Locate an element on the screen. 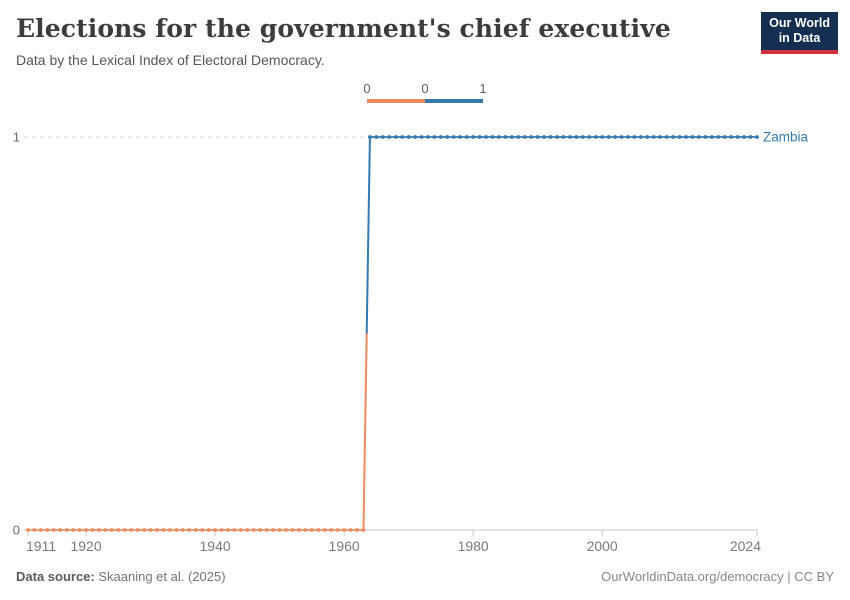 The image size is (850, 600). x-axis-tick-label: 1920 is located at coordinates (85, 546).